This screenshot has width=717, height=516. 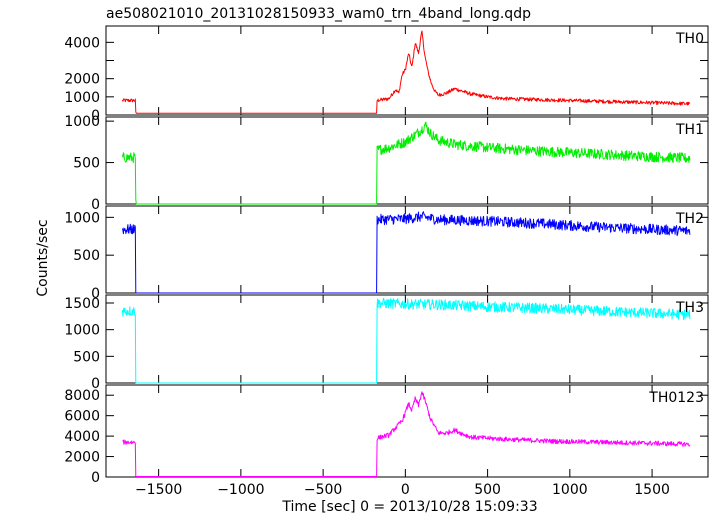 What do you see at coordinates (689, 219) in the screenshot?
I see `panel-label: TH2` at bounding box center [689, 219].